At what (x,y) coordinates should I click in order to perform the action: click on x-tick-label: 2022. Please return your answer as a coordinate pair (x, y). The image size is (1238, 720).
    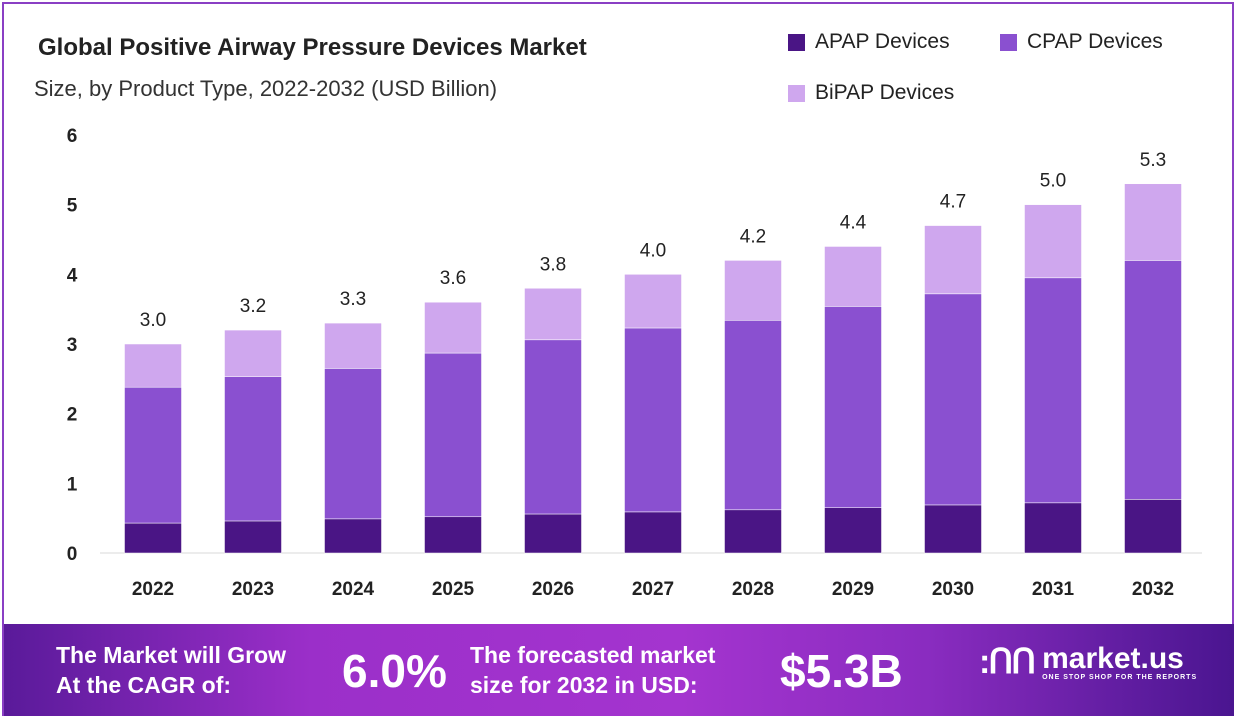
    Looking at the image, I should click on (153, 589).